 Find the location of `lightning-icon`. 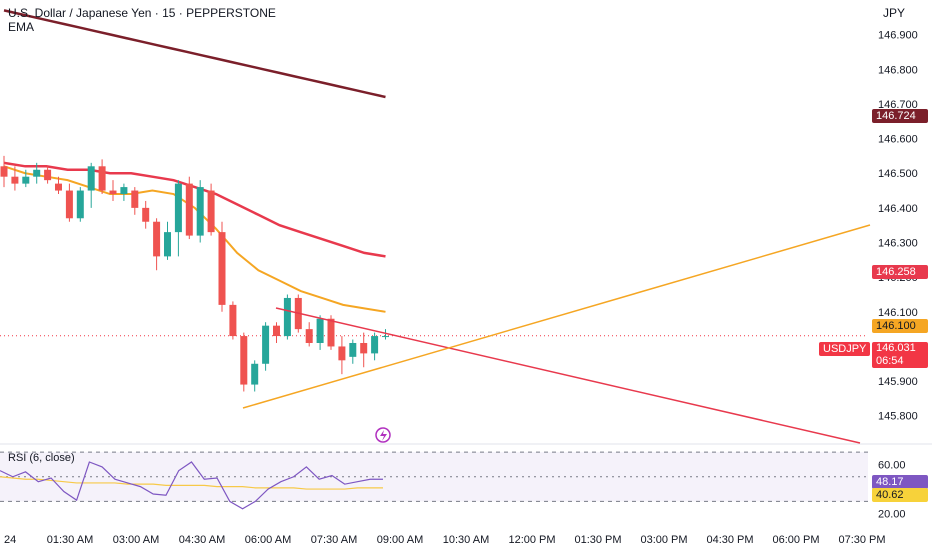

lightning-icon is located at coordinates (383, 435).